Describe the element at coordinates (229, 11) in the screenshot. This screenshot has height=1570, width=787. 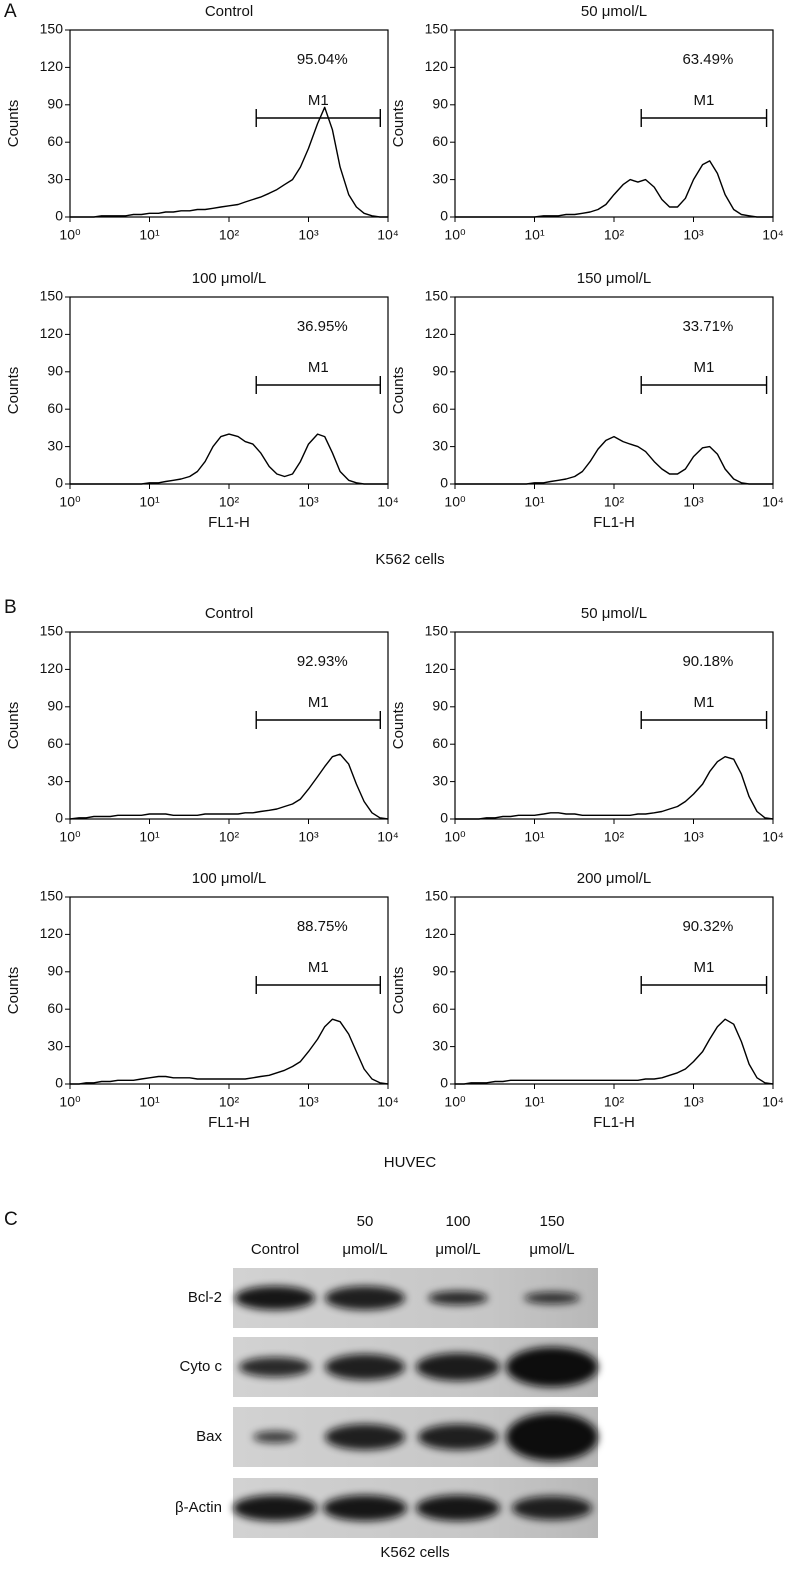
I see `chart-title: Control` at that location.